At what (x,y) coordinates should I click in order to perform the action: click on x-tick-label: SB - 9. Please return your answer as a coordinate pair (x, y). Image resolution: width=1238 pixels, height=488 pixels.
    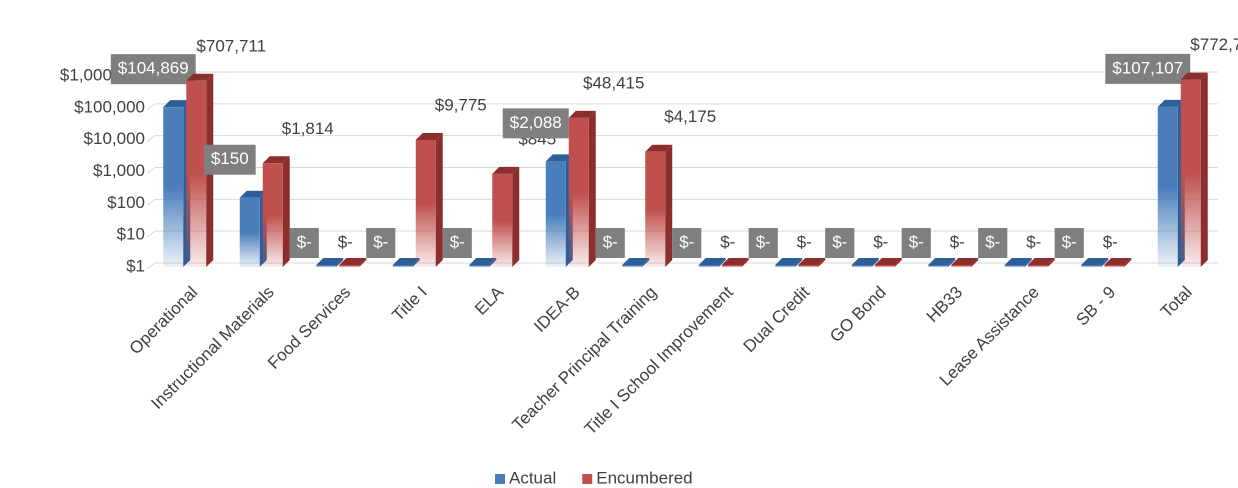
    Looking at the image, I should click on (1095, 306).